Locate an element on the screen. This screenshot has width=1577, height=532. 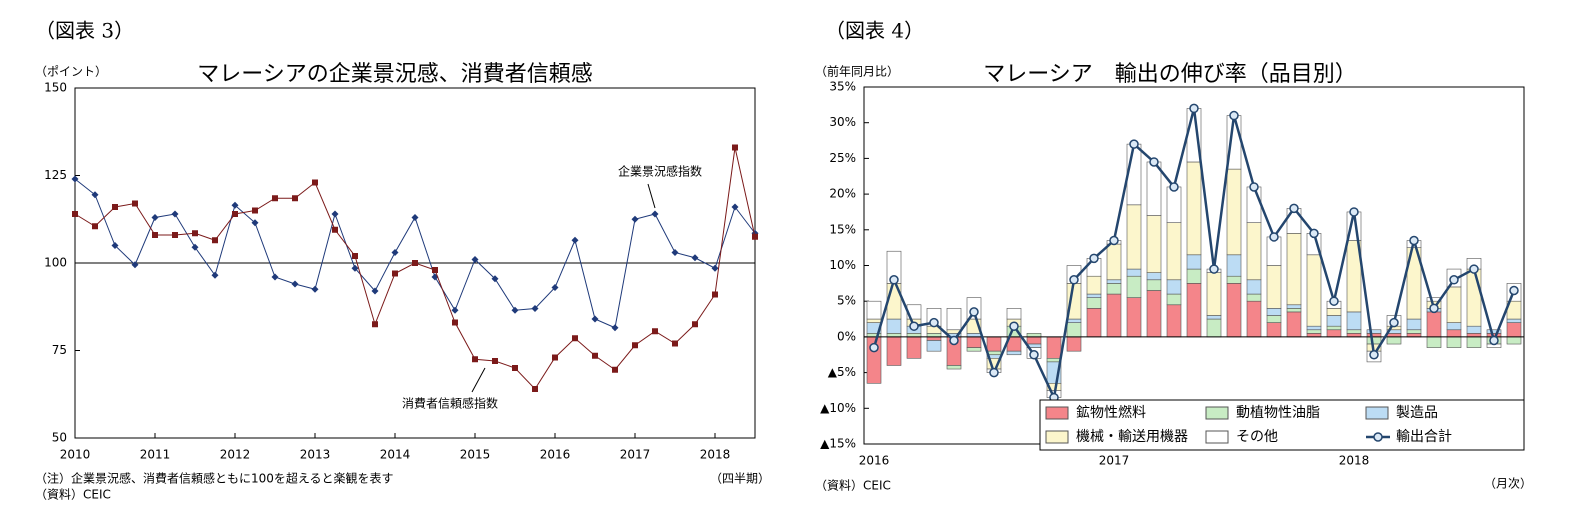
legend-box is located at coordinates (1282, 425).